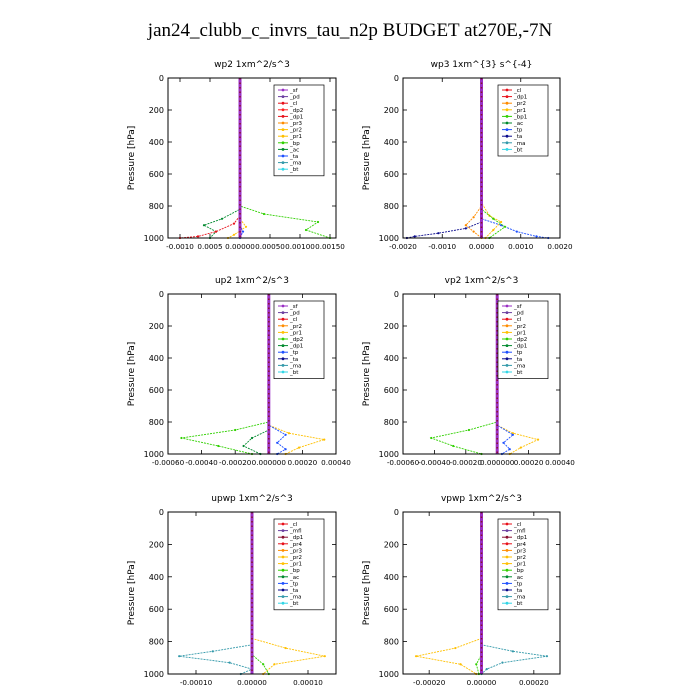 The width and height of the screenshot is (700, 700). I want to click on panel-title: vp2 1xm^2/s^3, so click(482, 281).